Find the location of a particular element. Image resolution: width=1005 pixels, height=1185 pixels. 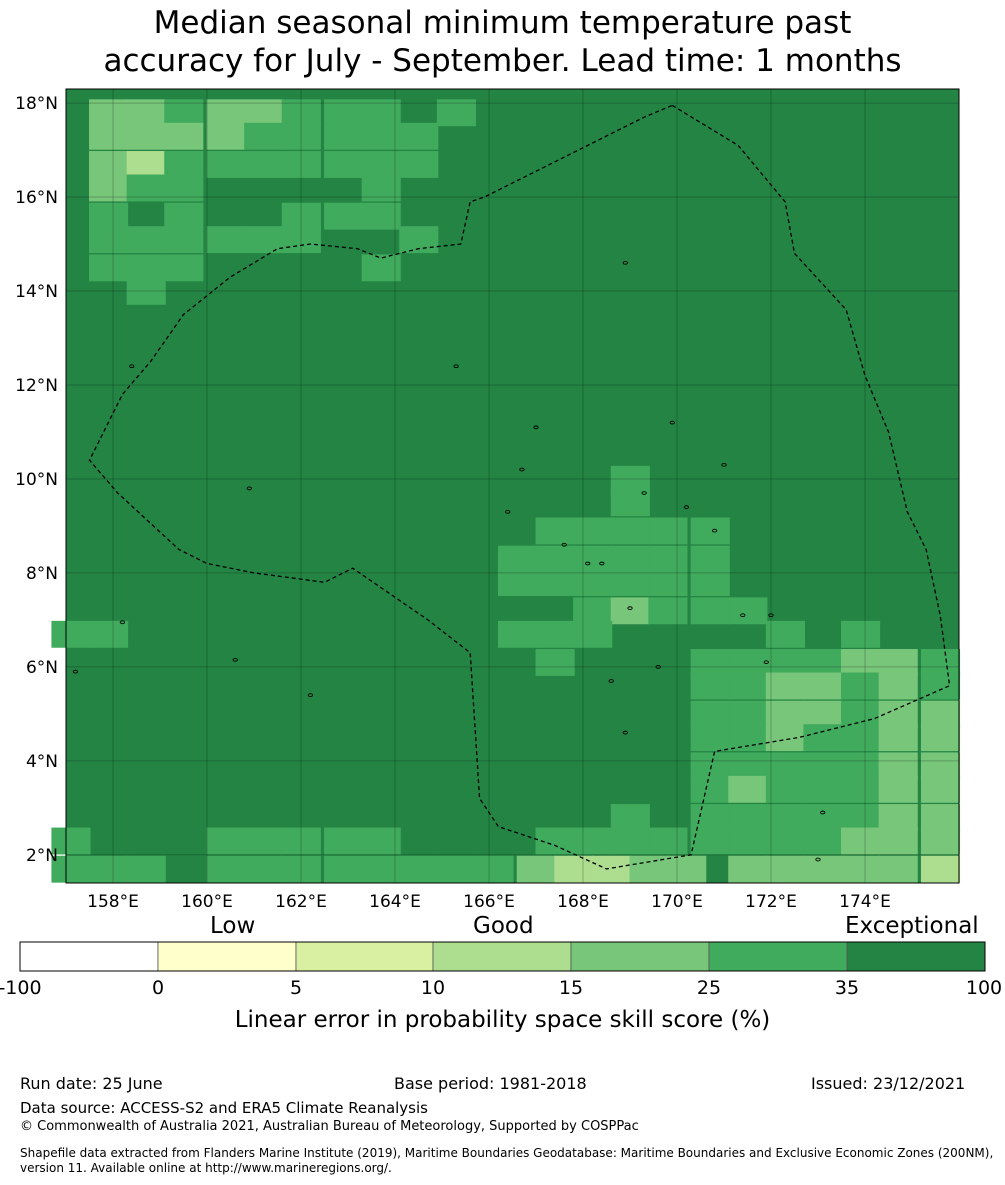

colorbar-tick: 10 is located at coordinates (433, 988).